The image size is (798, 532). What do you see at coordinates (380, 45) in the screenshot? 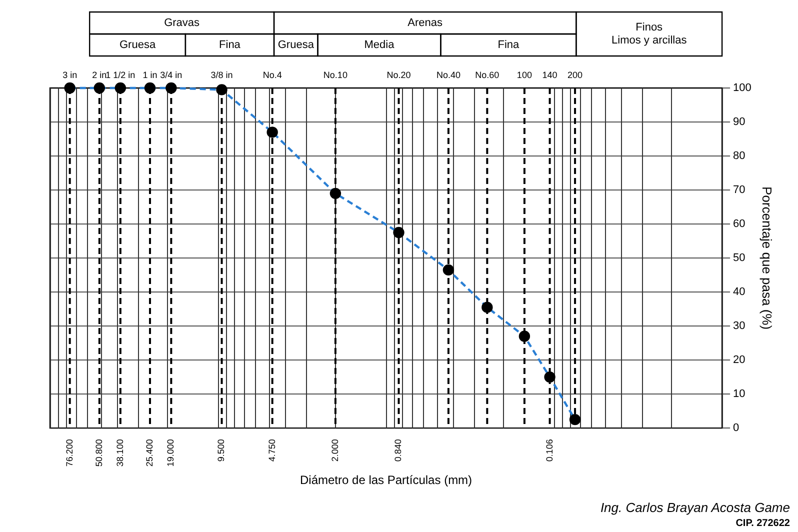
I see `text: Media` at bounding box center [380, 45].